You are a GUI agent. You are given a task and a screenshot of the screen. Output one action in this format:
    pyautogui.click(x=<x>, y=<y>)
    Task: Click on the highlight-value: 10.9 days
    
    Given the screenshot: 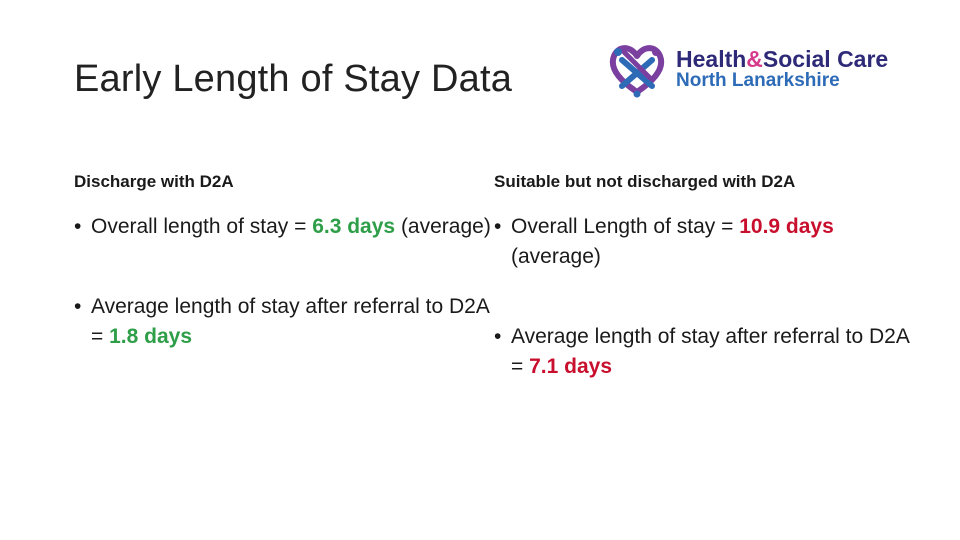 What is the action you would take?
    pyautogui.click(x=786, y=226)
    